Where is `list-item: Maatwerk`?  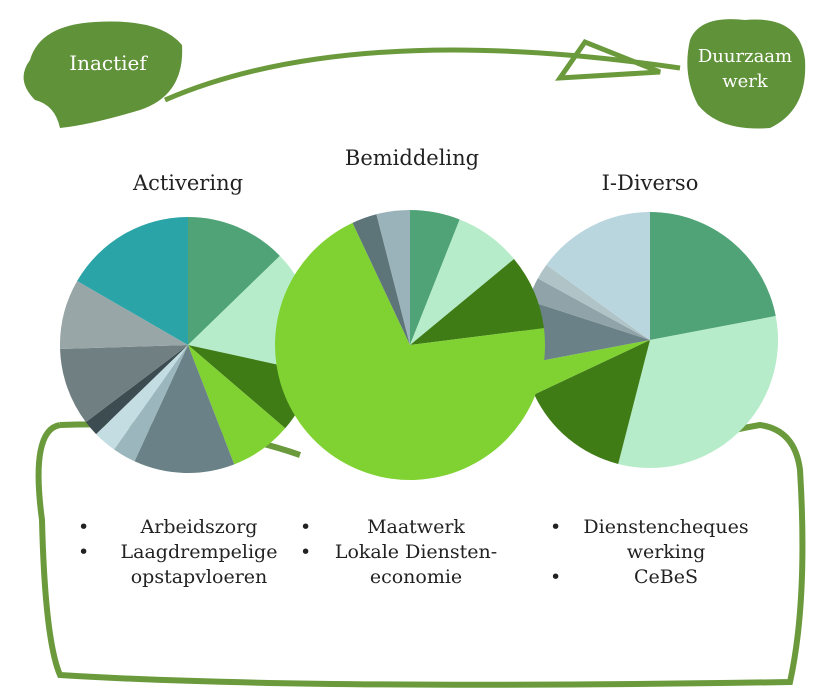
list-item: Maatwerk is located at coordinates (405, 527).